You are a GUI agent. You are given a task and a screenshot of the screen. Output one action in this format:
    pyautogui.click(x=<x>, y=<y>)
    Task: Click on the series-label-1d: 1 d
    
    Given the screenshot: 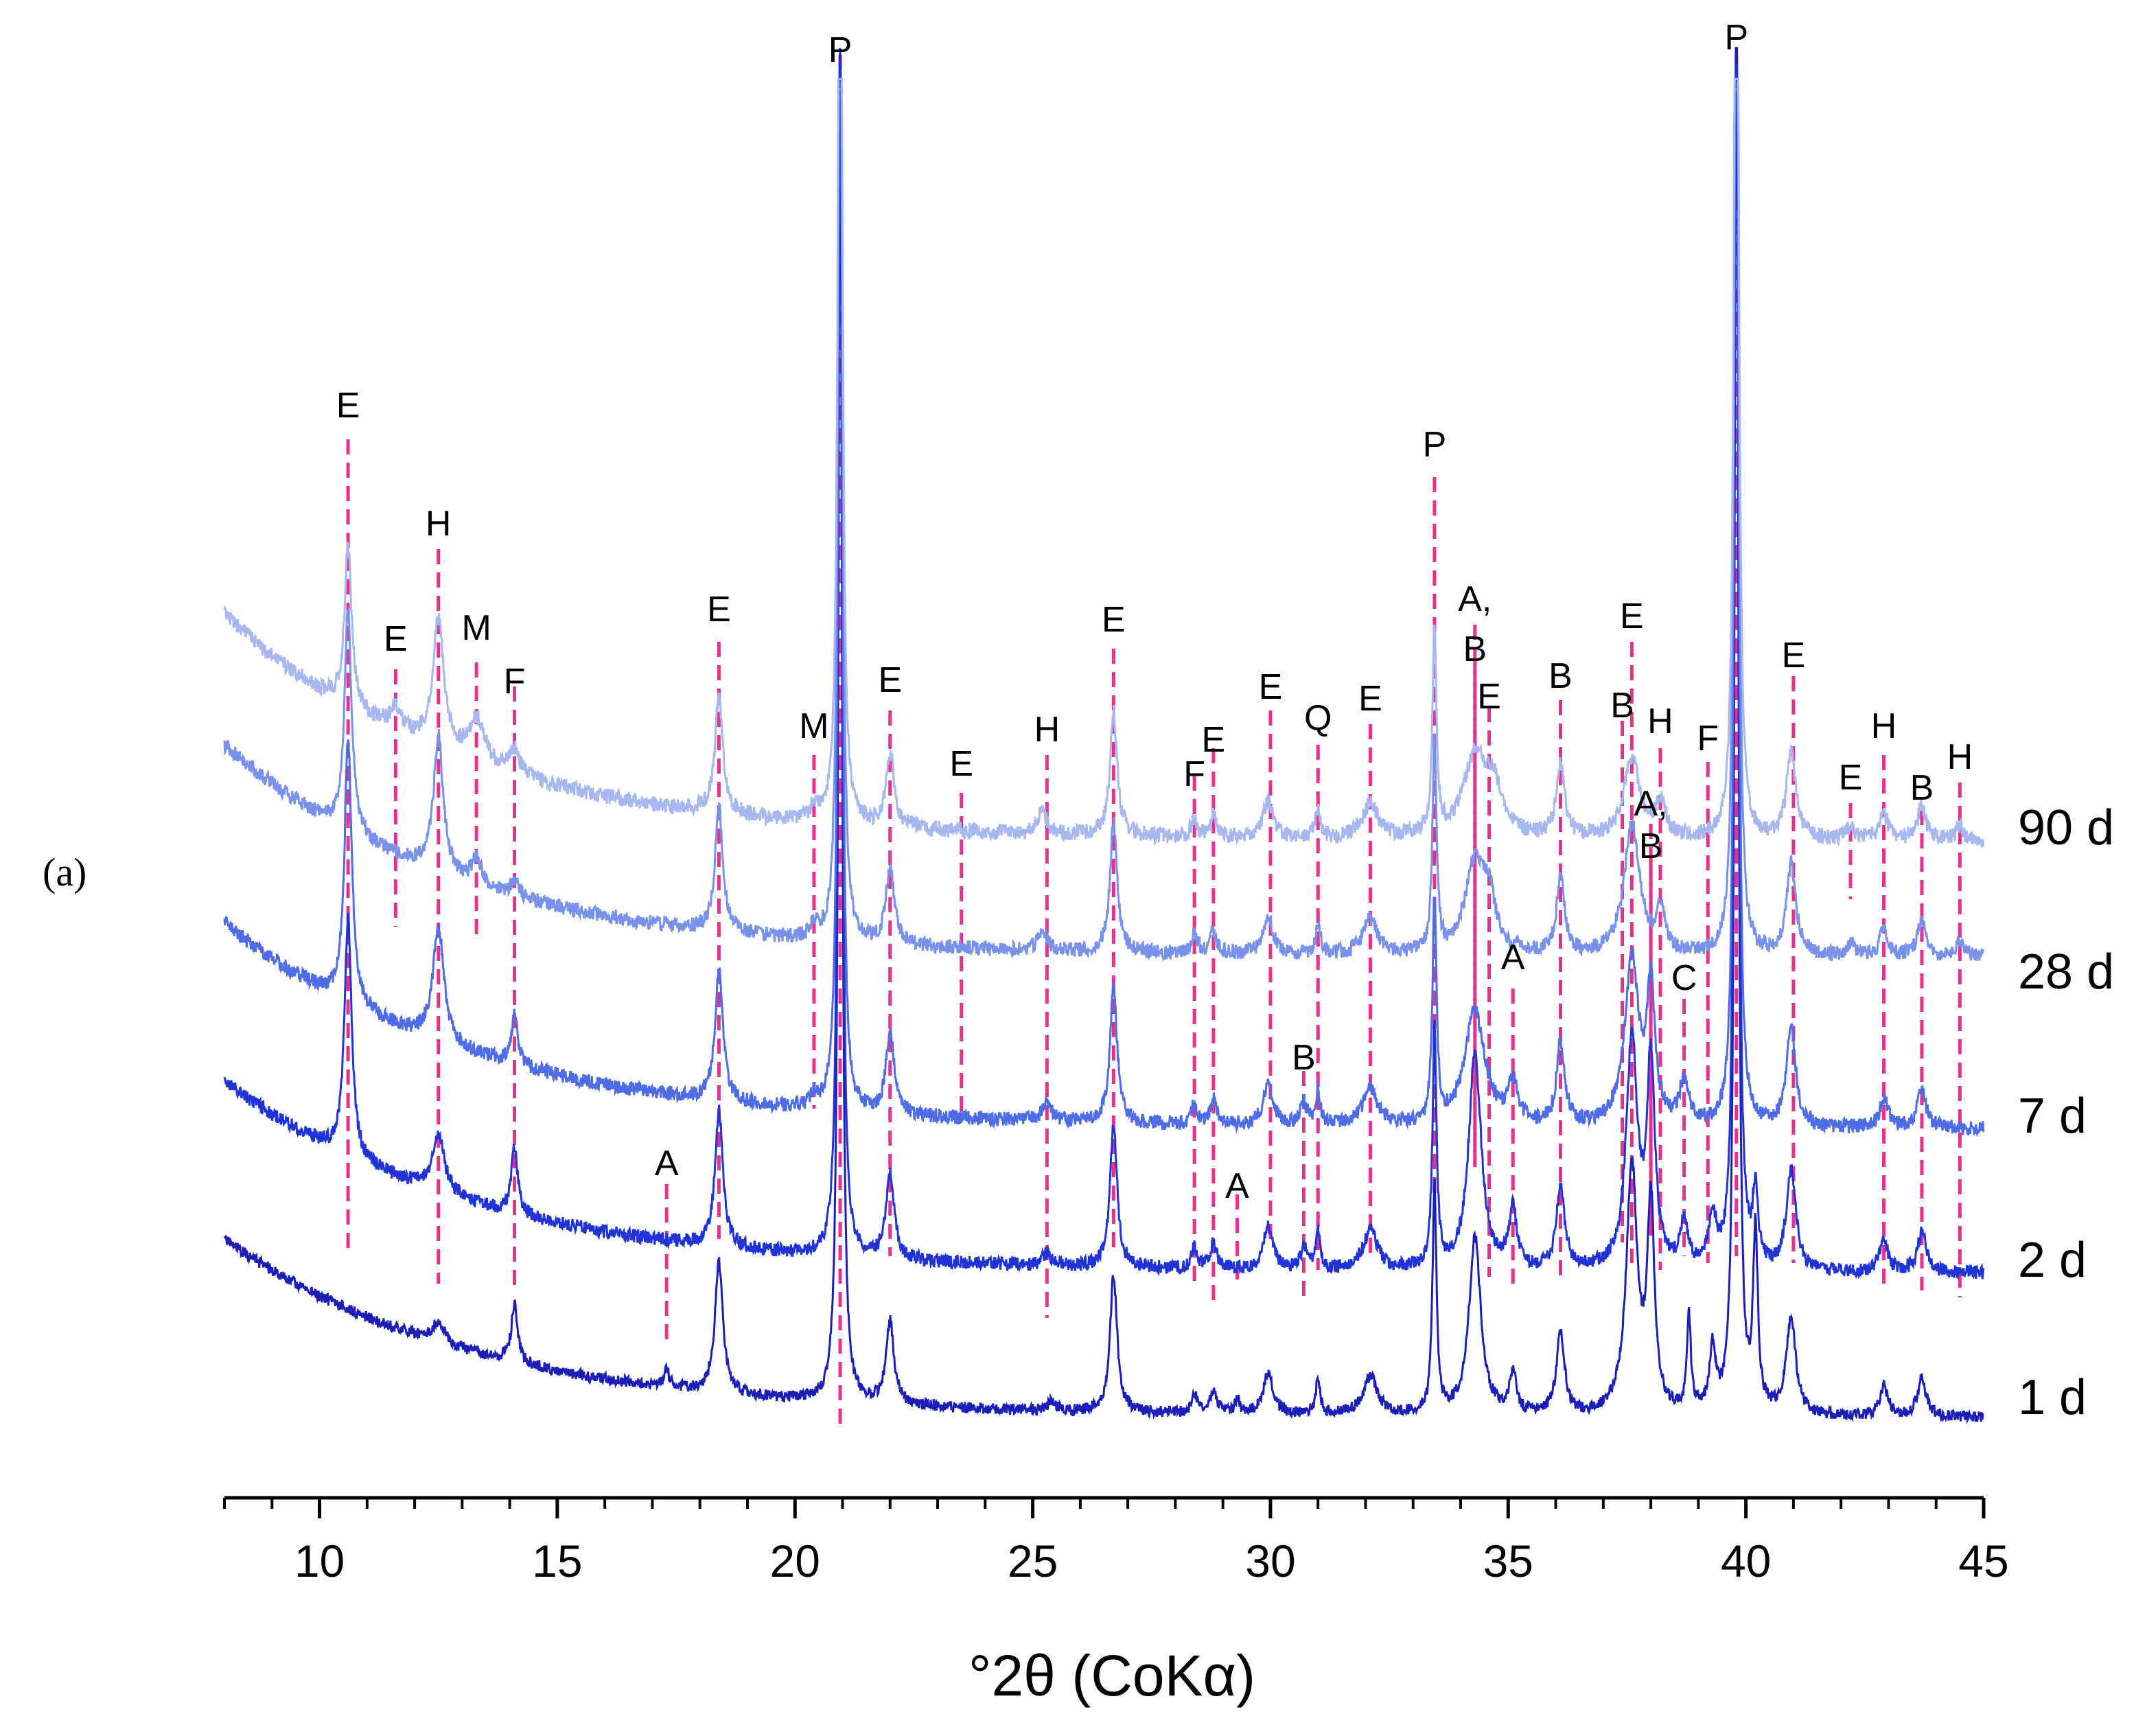 What is the action you would take?
    pyautogui.click(x=2052, y=1397)
    